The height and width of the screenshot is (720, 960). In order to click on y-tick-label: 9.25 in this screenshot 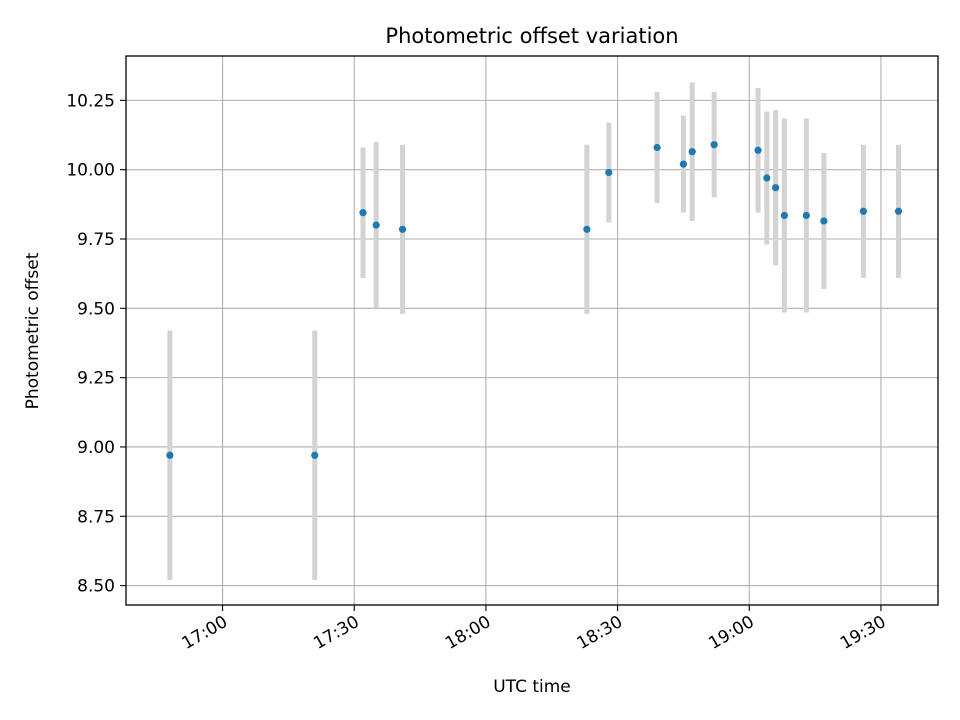, I will do `click(96, 379)`.